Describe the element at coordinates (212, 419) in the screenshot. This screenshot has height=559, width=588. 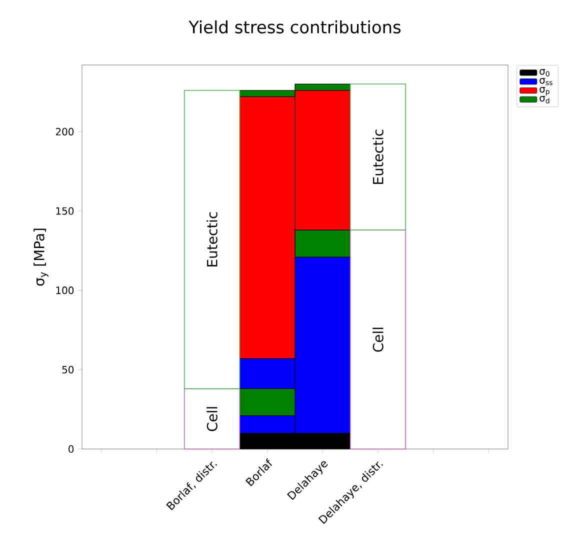
I see `series-label: Cell` at that location.